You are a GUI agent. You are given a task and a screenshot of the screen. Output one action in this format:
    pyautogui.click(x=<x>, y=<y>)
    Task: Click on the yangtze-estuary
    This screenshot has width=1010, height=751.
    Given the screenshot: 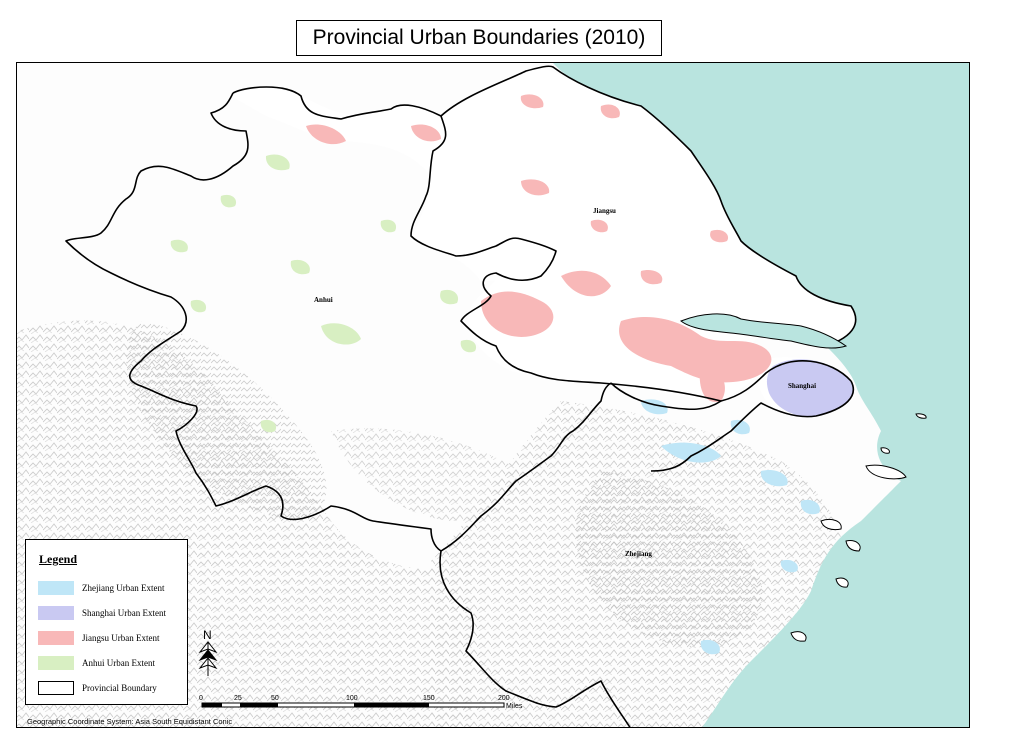 What is the action you would take?
    pyautogui.click(x=764, y=331)
    